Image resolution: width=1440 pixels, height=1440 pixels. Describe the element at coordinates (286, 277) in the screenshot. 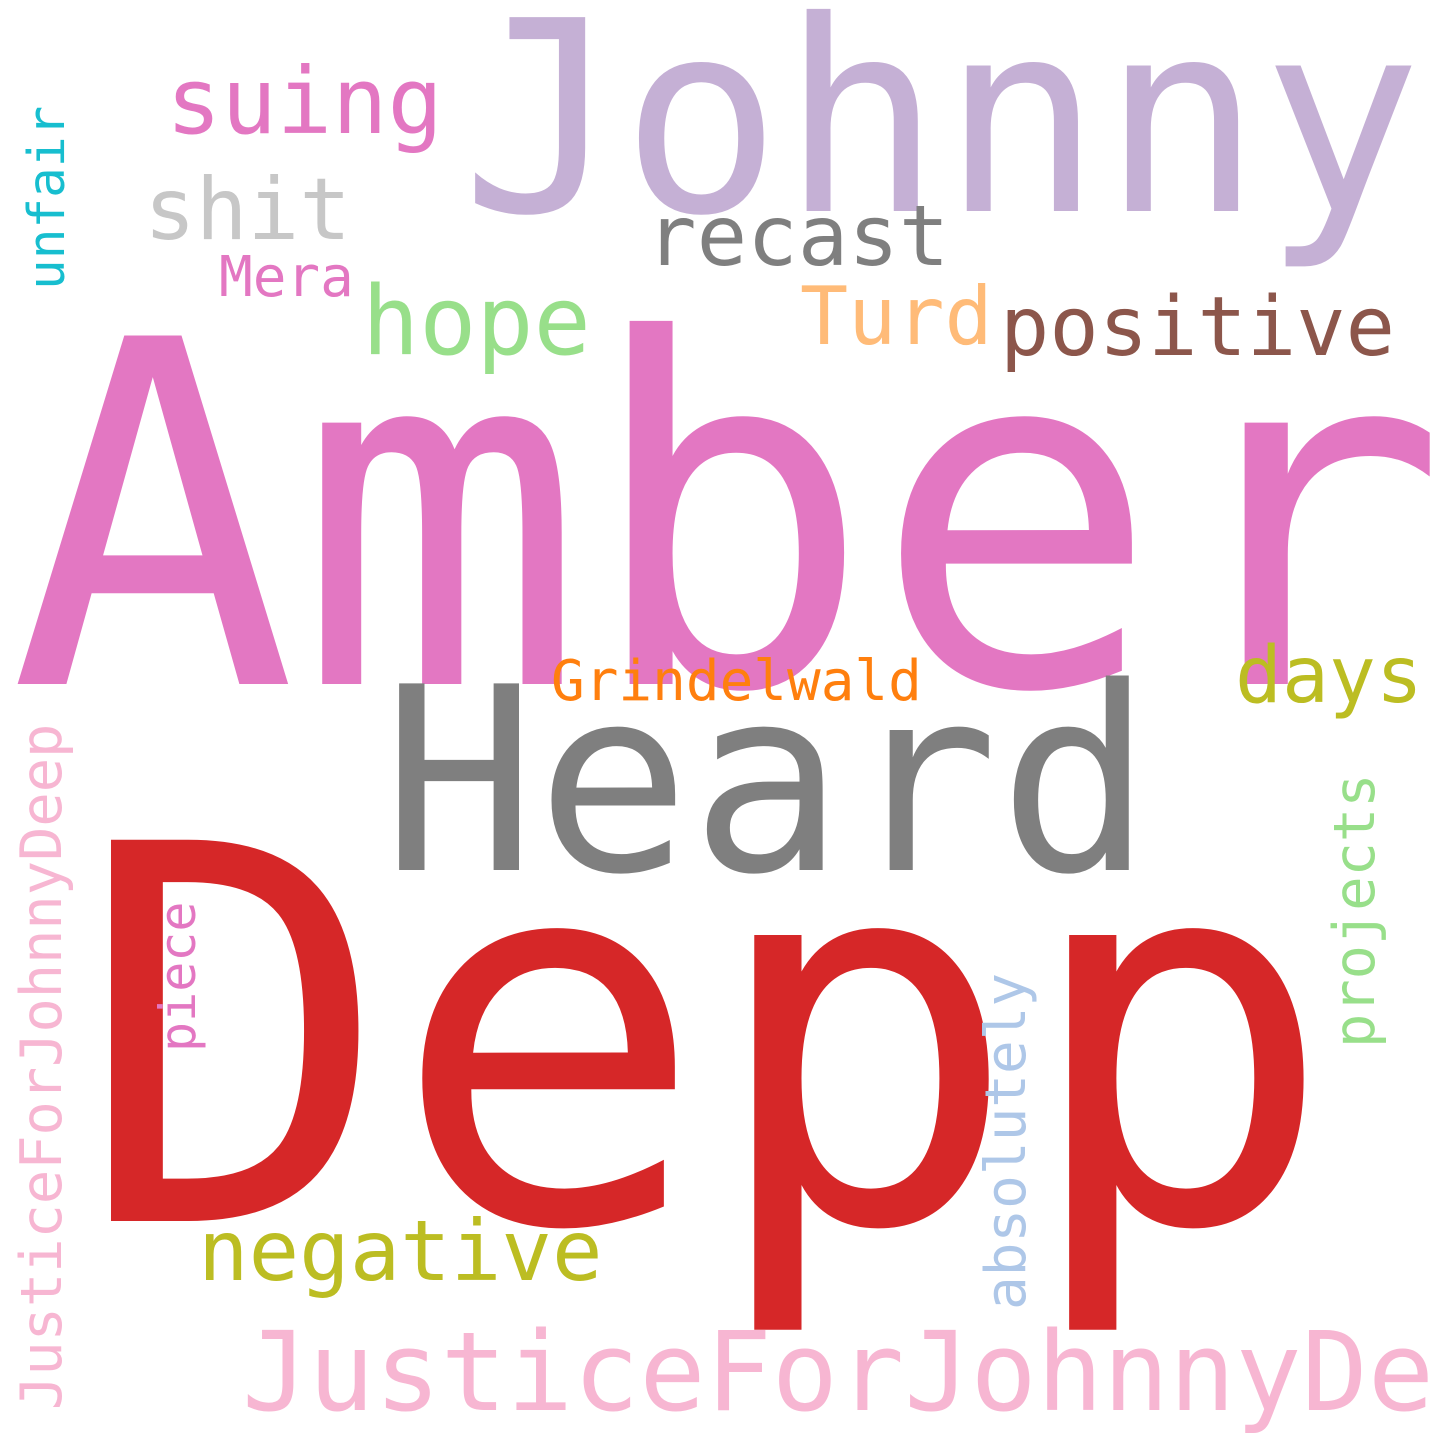

I see `word-mera: Mera` at that location.